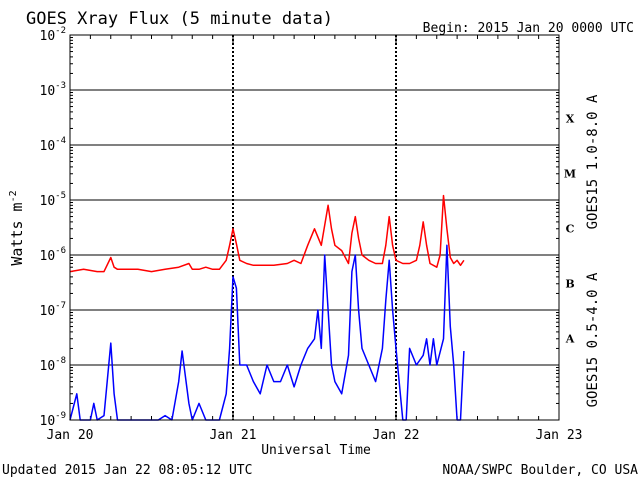  What do you see at coordinates (267, 233) in the screenshot?
I see `series-long-channel-line` at bounding box center [267, 233].